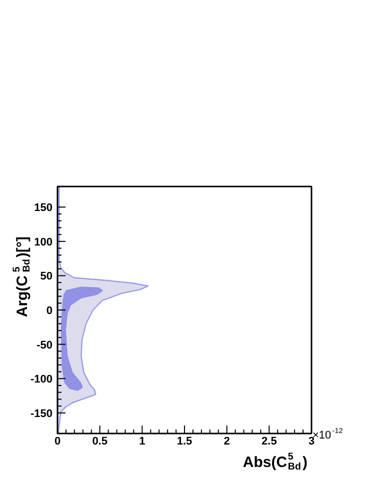 This screenshot has width=374, height=484. What do you see at coordinates (269, 442) in the screenshot?
I see `x-tick-label: 2.5` at bounding box center [269, 442].